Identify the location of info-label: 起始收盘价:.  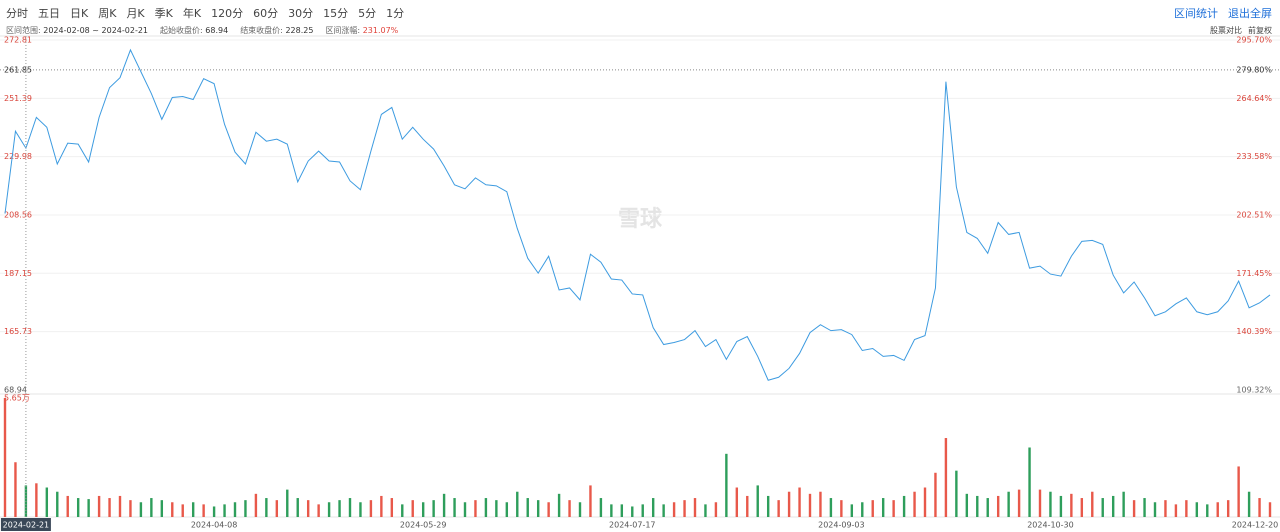
(181, 30).